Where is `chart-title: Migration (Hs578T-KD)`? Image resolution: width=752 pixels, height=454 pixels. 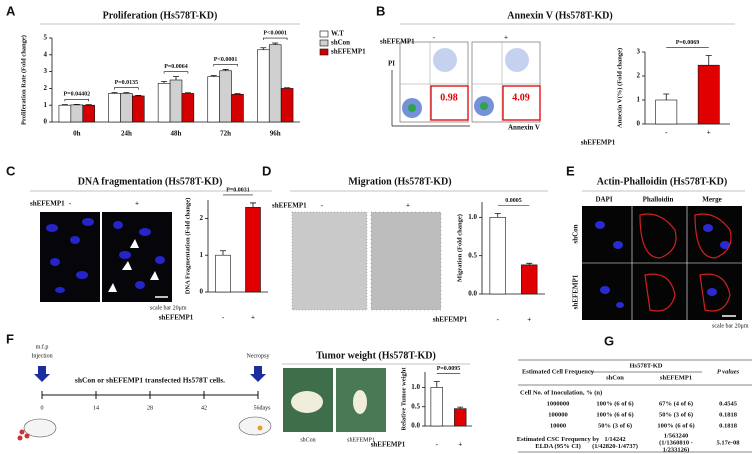 chart-title: Migration (Hs578T-KD) is located at coordinates (399, 181).